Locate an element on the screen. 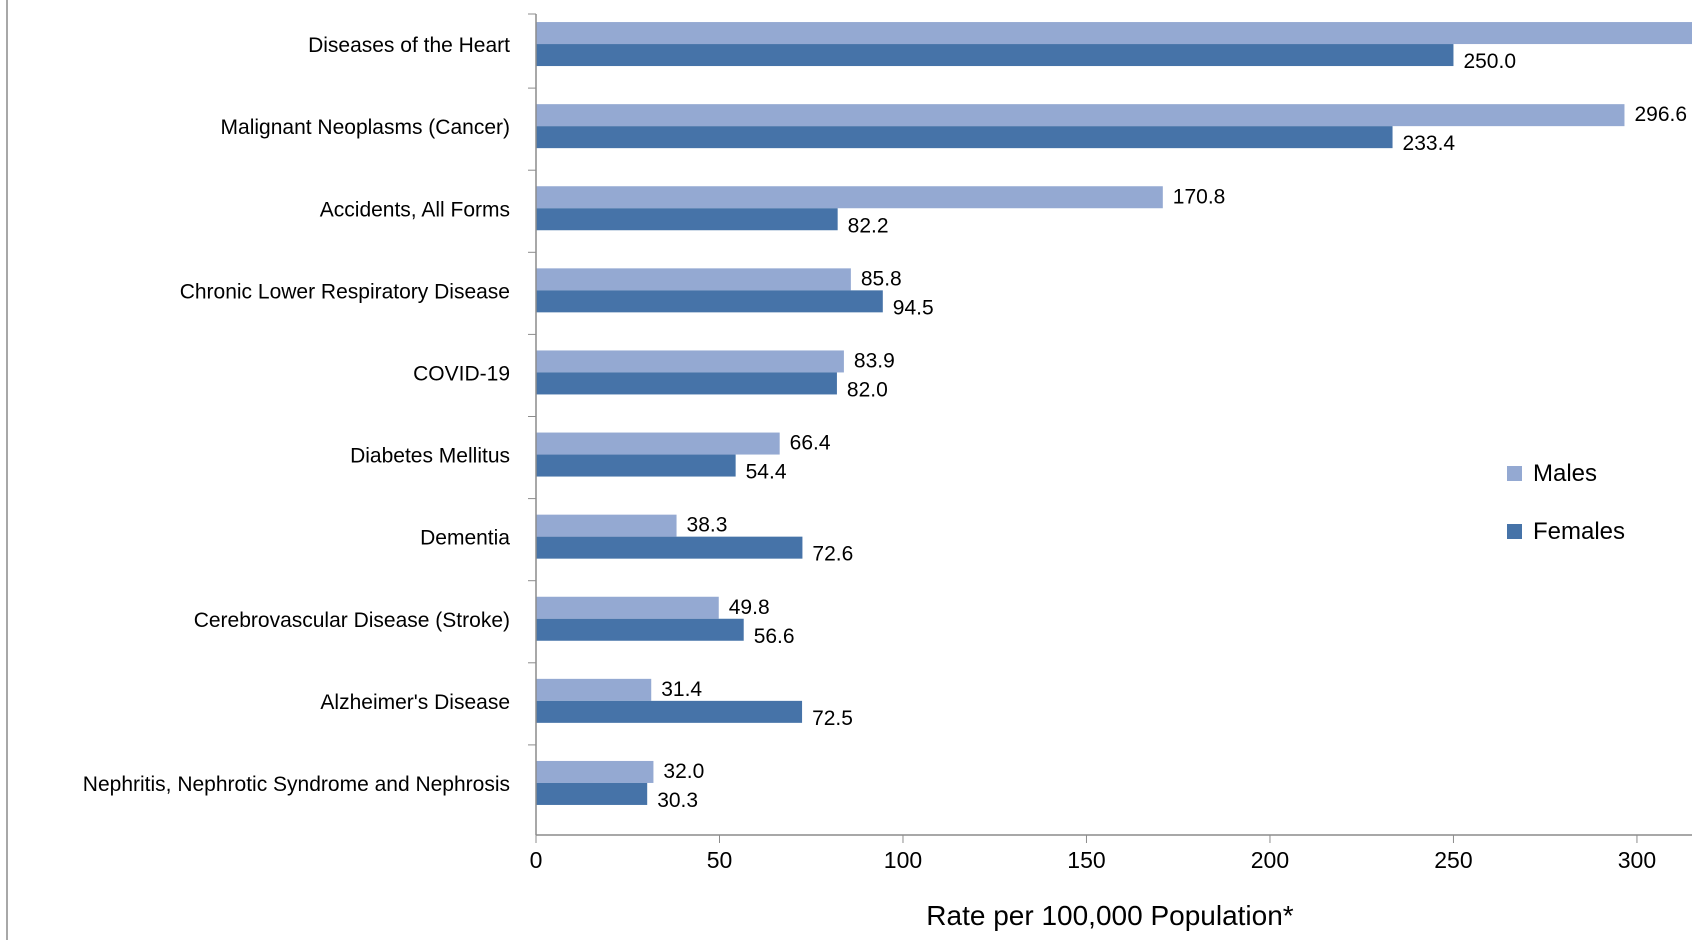  category-label: Diseases of the Heart is located at coordinates (409, 45).